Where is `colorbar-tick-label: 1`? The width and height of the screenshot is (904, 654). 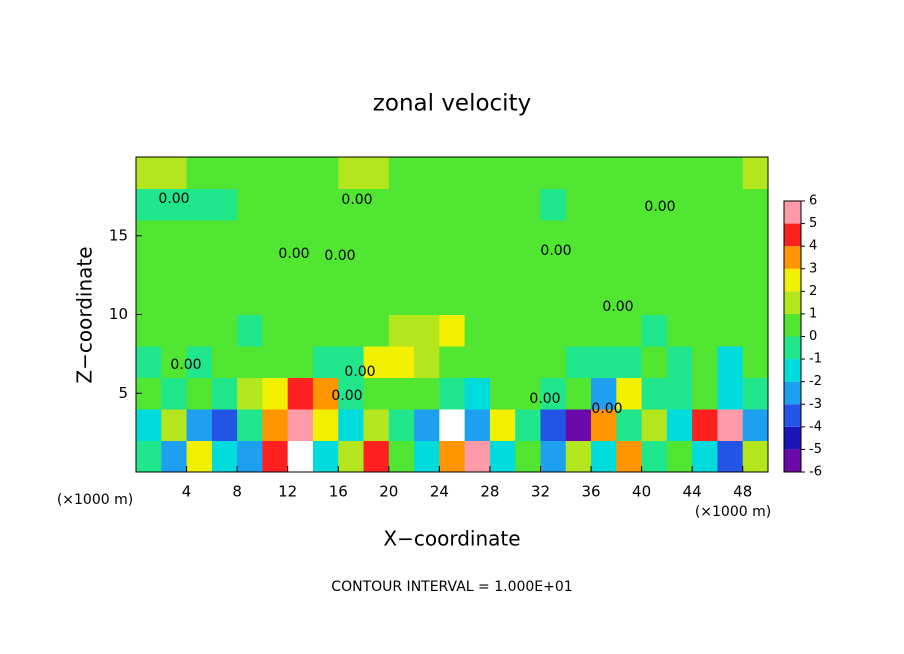
colorbar-tick-label: 1 is located at coordinates (813, 313).